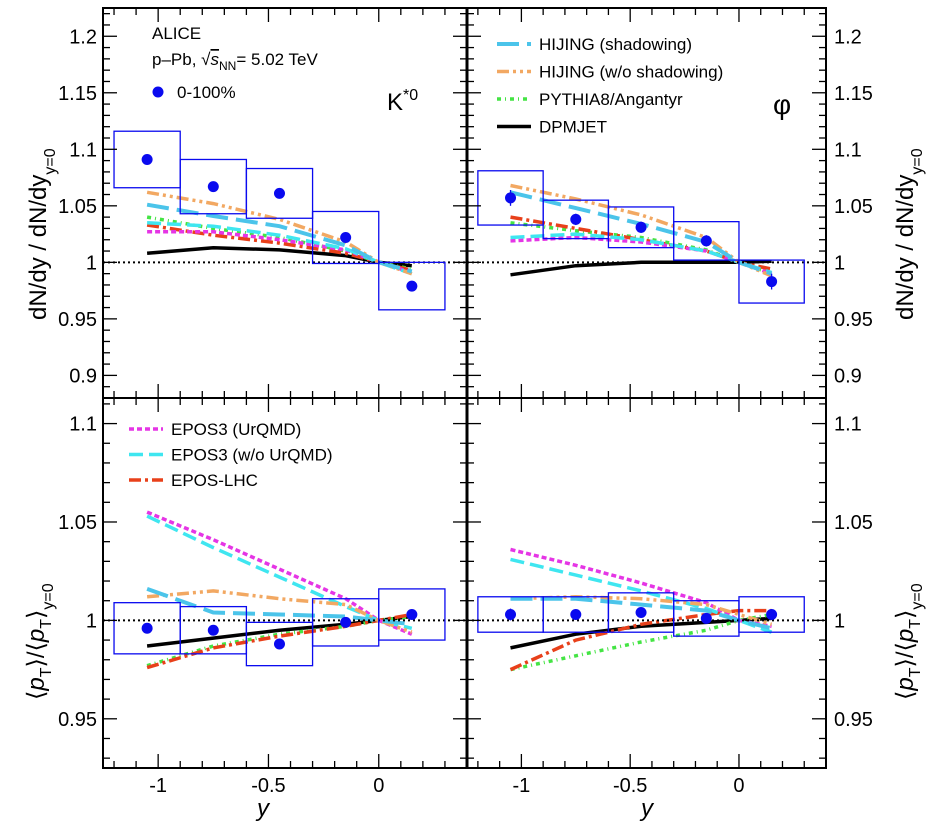 Image resolution: width=931 pixels, height=822 pixels. Describe the element at coordinates (176, 33) in the screenshot. I see `experiment-label: ALICE` at that location.